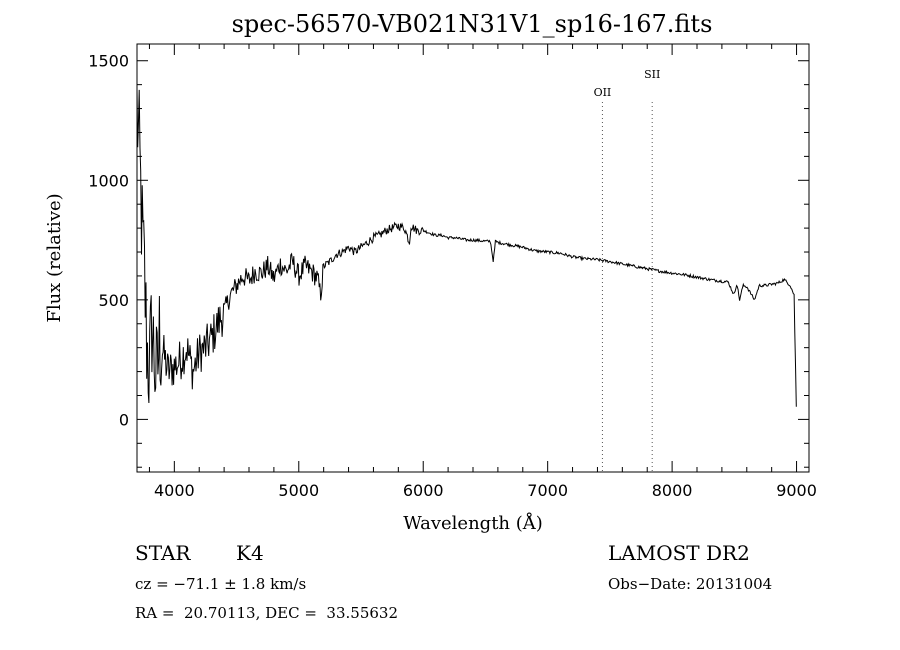  I want to click on y-tick-label: 1000, so click(108, 180).